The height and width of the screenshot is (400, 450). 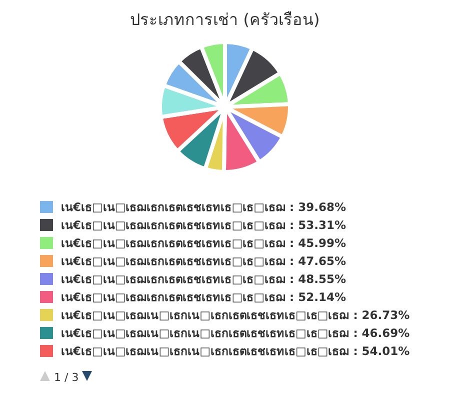 What do you see at coordinates (235, 315) in the screenshot?
I see `legend-label: เน€เธ□เน□เธฌเน□เธกเน□เธกเธตเธชเธทเธ□เธ□เธฌ : 26.73%` at bounding box center [235, 315].